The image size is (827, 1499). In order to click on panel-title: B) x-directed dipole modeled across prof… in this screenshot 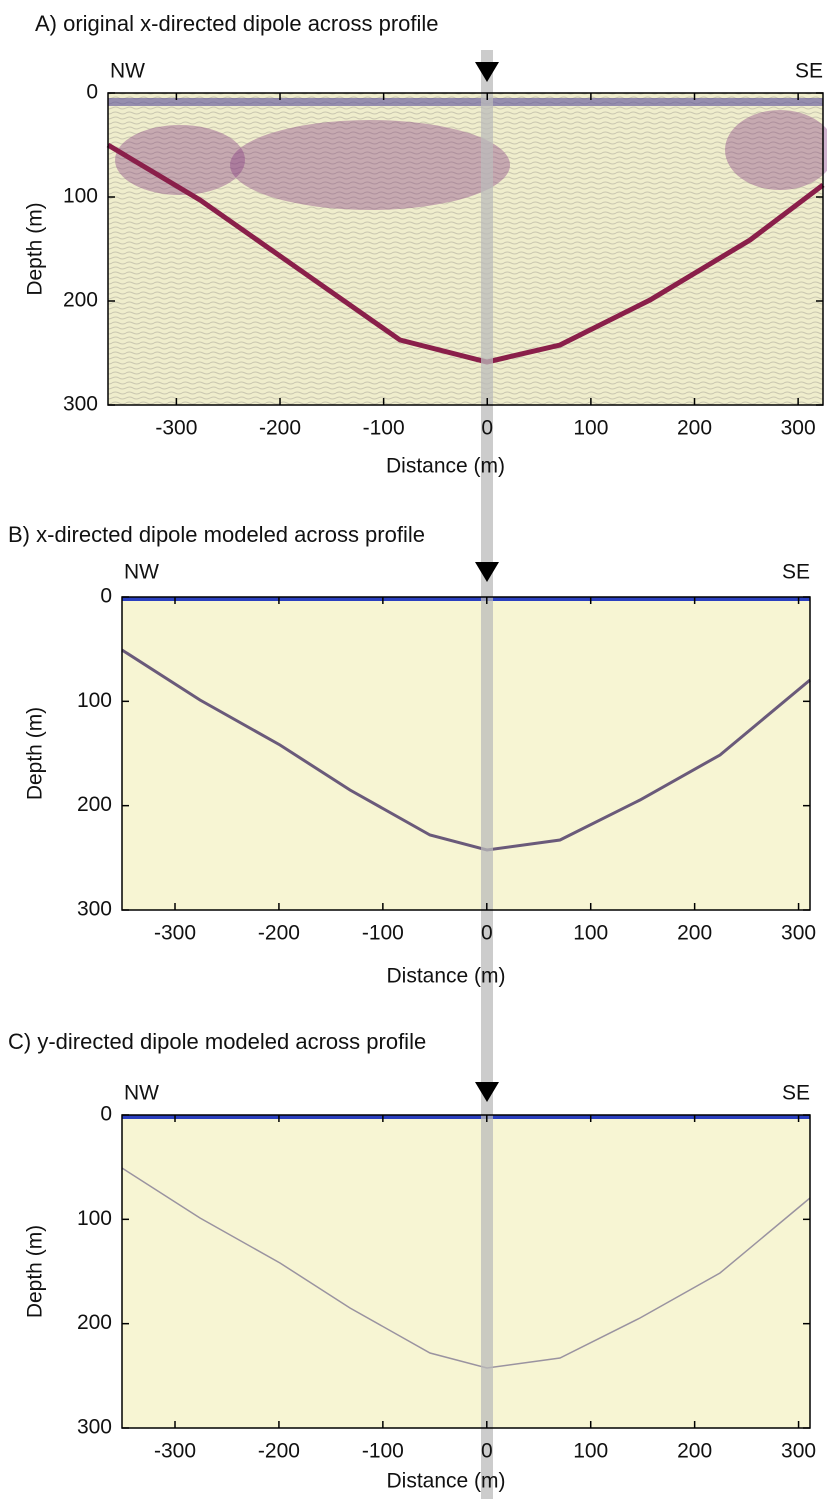, I will do `click(216, 534)`.